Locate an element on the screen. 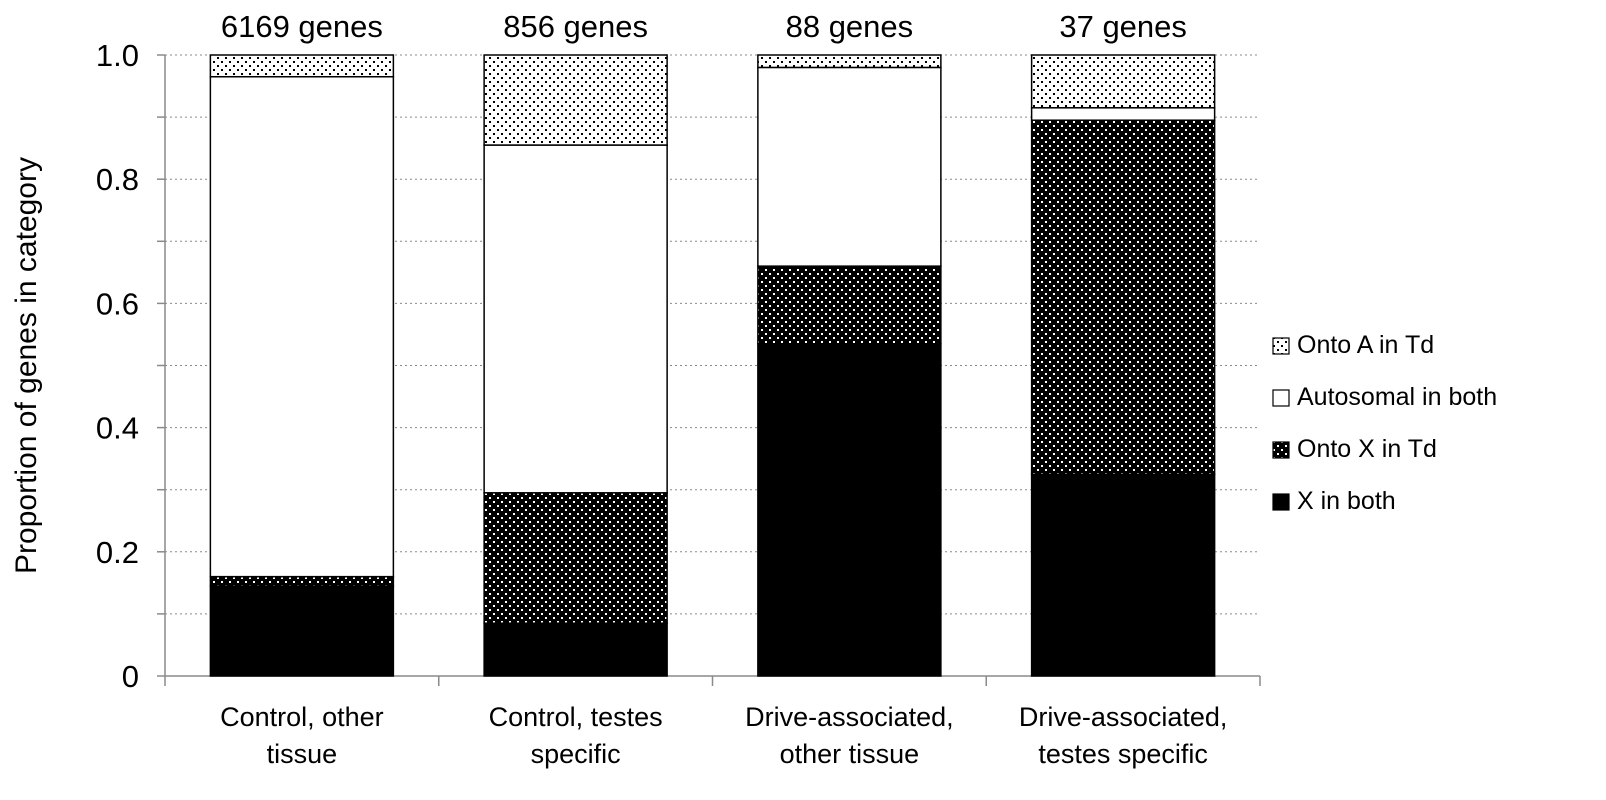 This screenshot has height=800, width=1606. y-tick-label: 1.0 is located at coordinates (117, 55).